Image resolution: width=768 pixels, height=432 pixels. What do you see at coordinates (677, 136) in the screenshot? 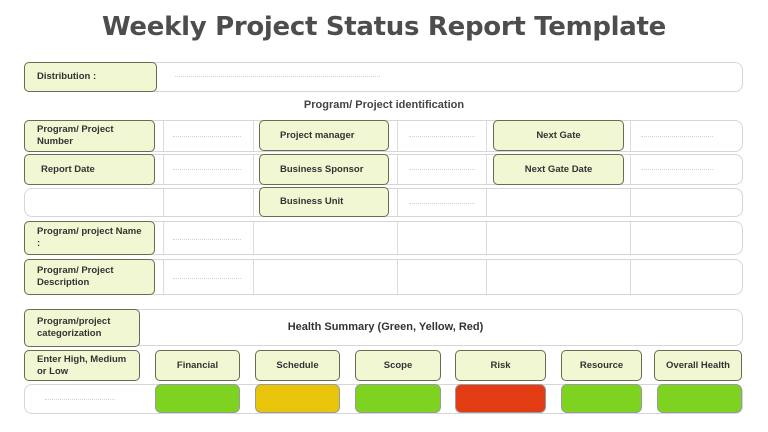
I see `next-gate-input` at bounding box center [677, 136].